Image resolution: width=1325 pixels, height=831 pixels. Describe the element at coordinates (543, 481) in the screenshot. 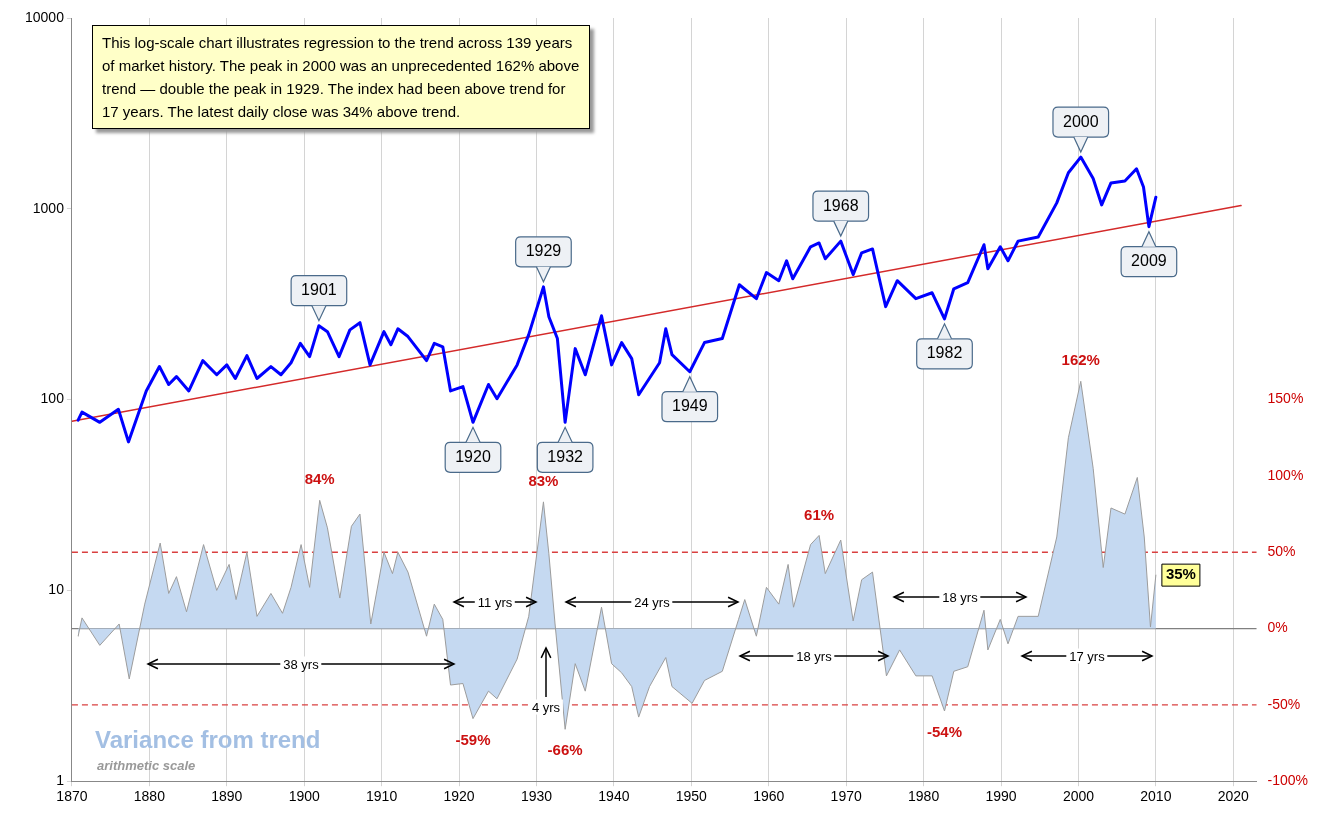

I see `data-label: 83%` at that location.